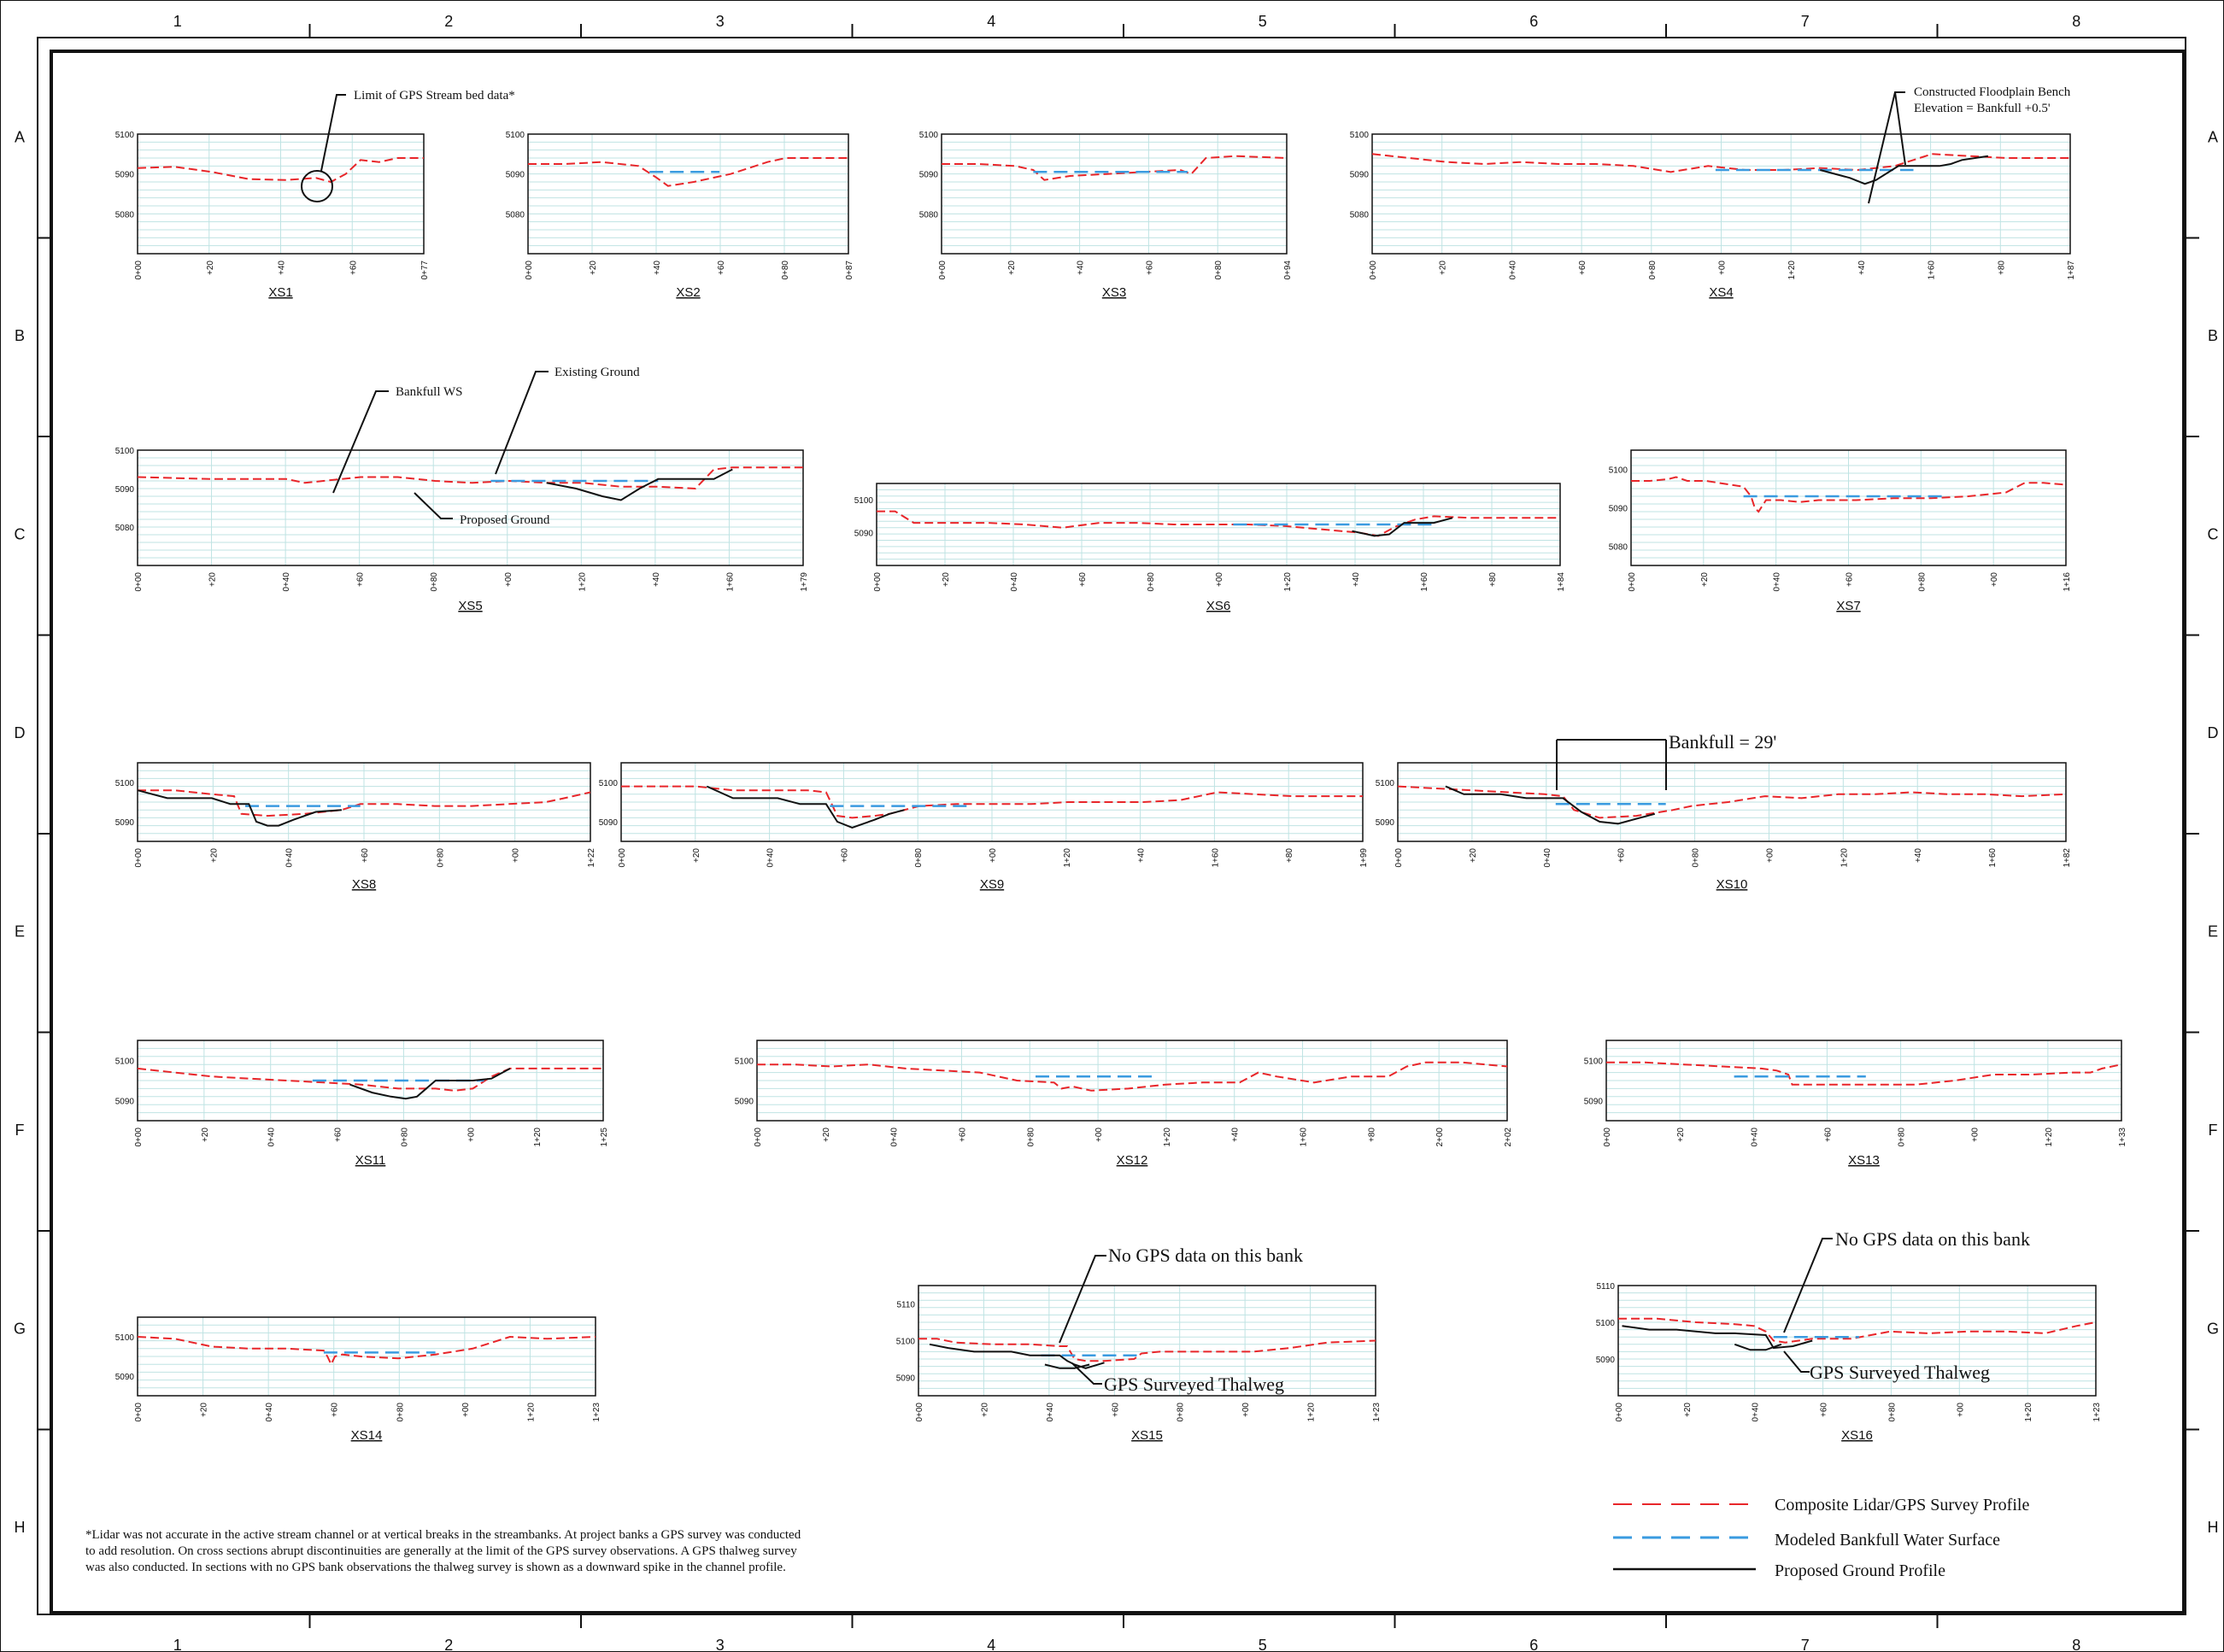 The image size is (2224, 1652). What do you see at coordinates (849, 270) in the screenshot?
I see `x-tick-label: 0+87` at bounding box center [849, 270].